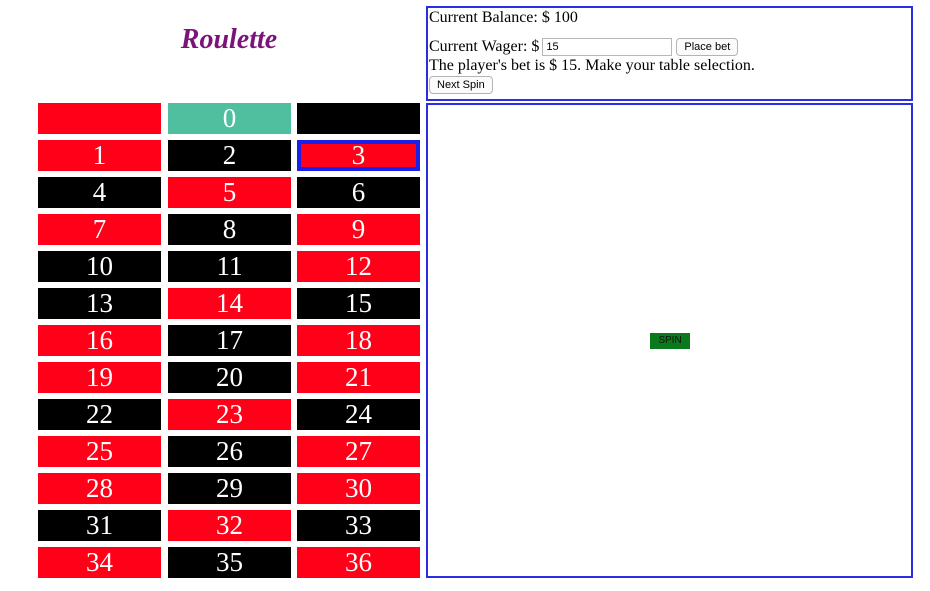  What do you see at coordinates (229, 377) in the screenshot?
I see `board-cell-20: 20` at bounding box center [229, 377].